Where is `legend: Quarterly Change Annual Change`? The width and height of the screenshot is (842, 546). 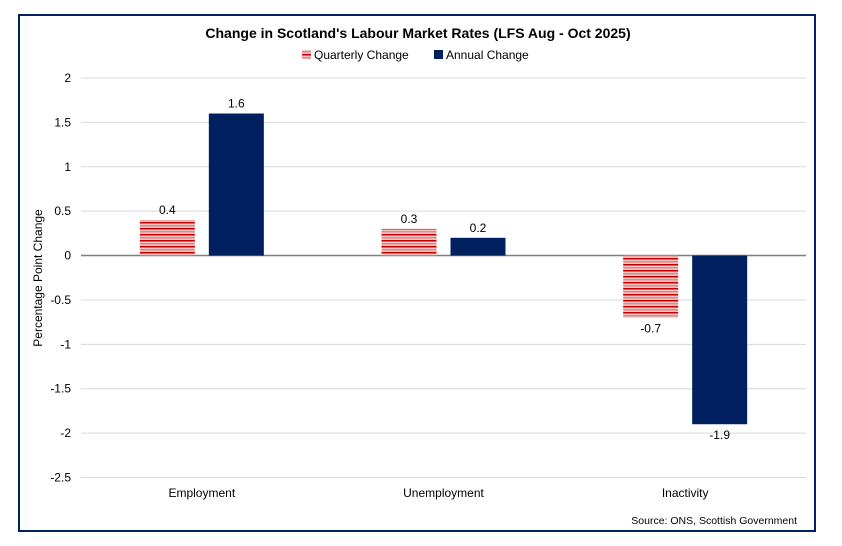 legend: Quarterly Change Annual Change is located at coordinates (415, 55).